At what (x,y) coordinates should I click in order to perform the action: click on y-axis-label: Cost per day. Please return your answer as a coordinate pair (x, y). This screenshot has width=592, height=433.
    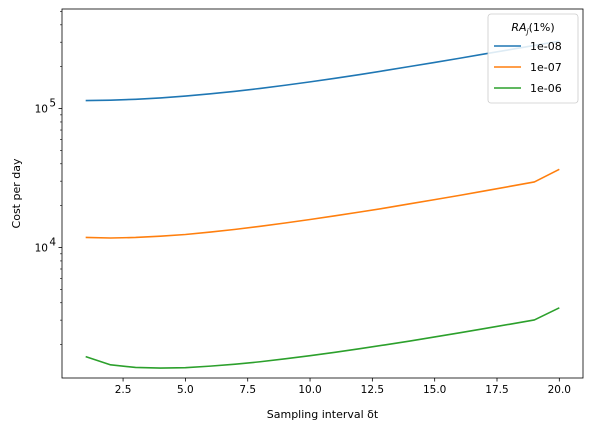
    Looking at the image, I should click on (16, 193).